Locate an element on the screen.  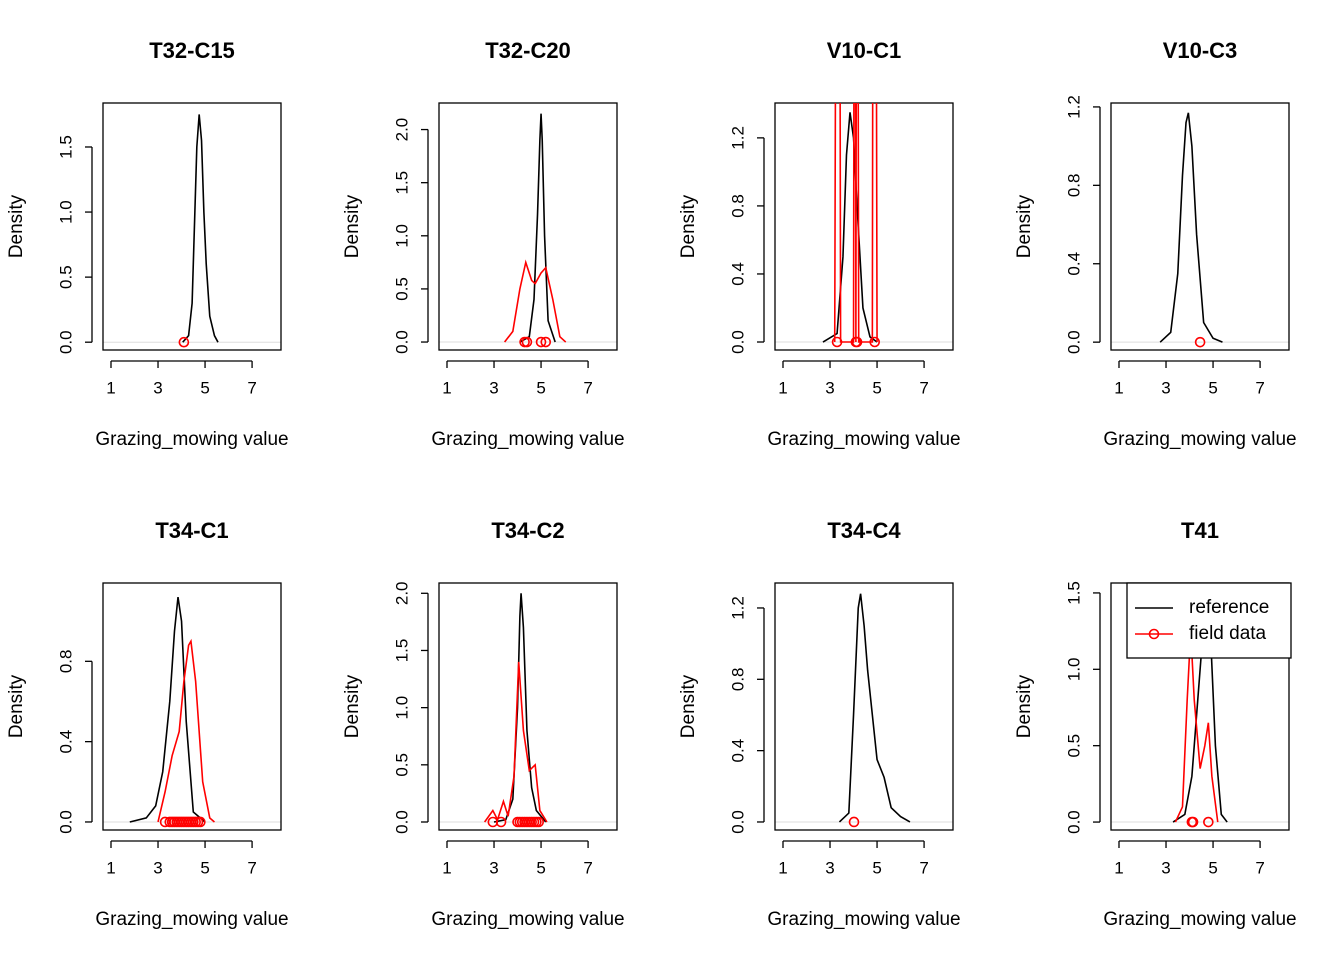
legend-box is located at coordinates (1209, 620).